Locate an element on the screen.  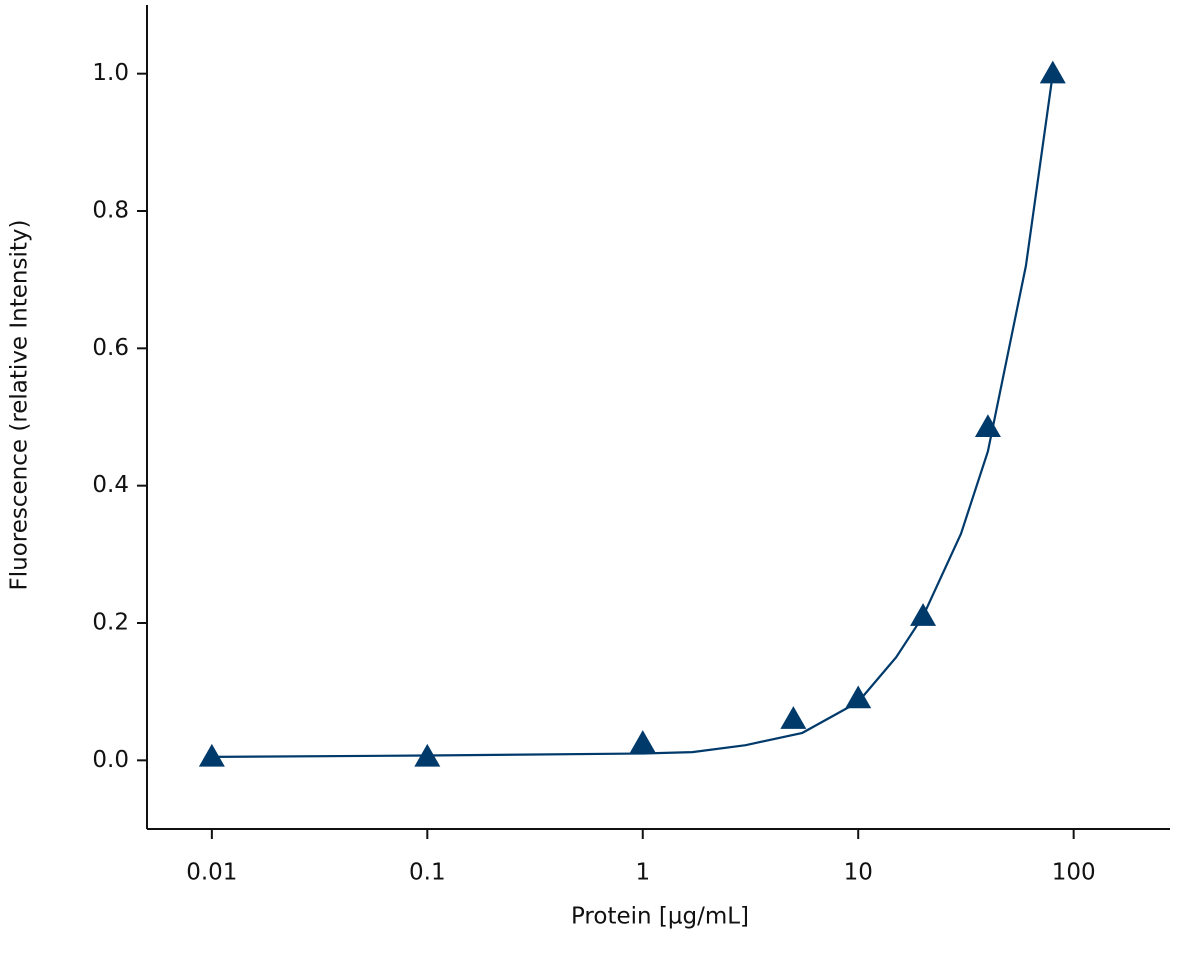
y-tick-label: 0.0 is located at coordinates (110, 760).